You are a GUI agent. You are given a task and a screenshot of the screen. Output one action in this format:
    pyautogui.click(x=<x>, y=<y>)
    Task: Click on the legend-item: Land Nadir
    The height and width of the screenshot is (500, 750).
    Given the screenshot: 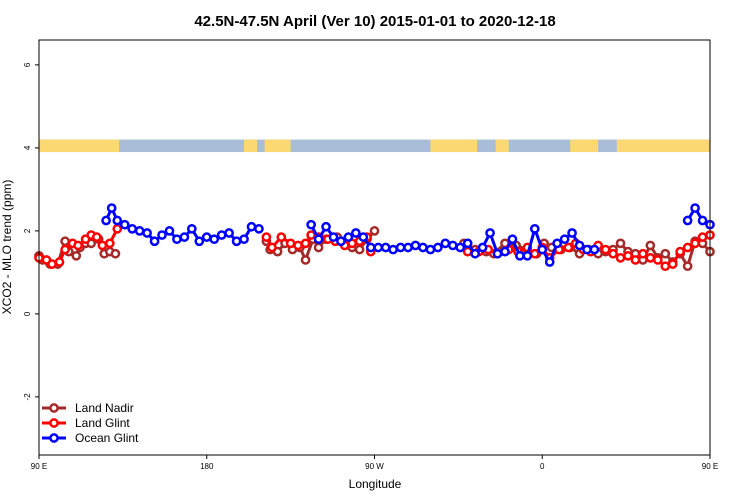 What is the action you would take?
    pyautogui.click(x=88, y=408)
    